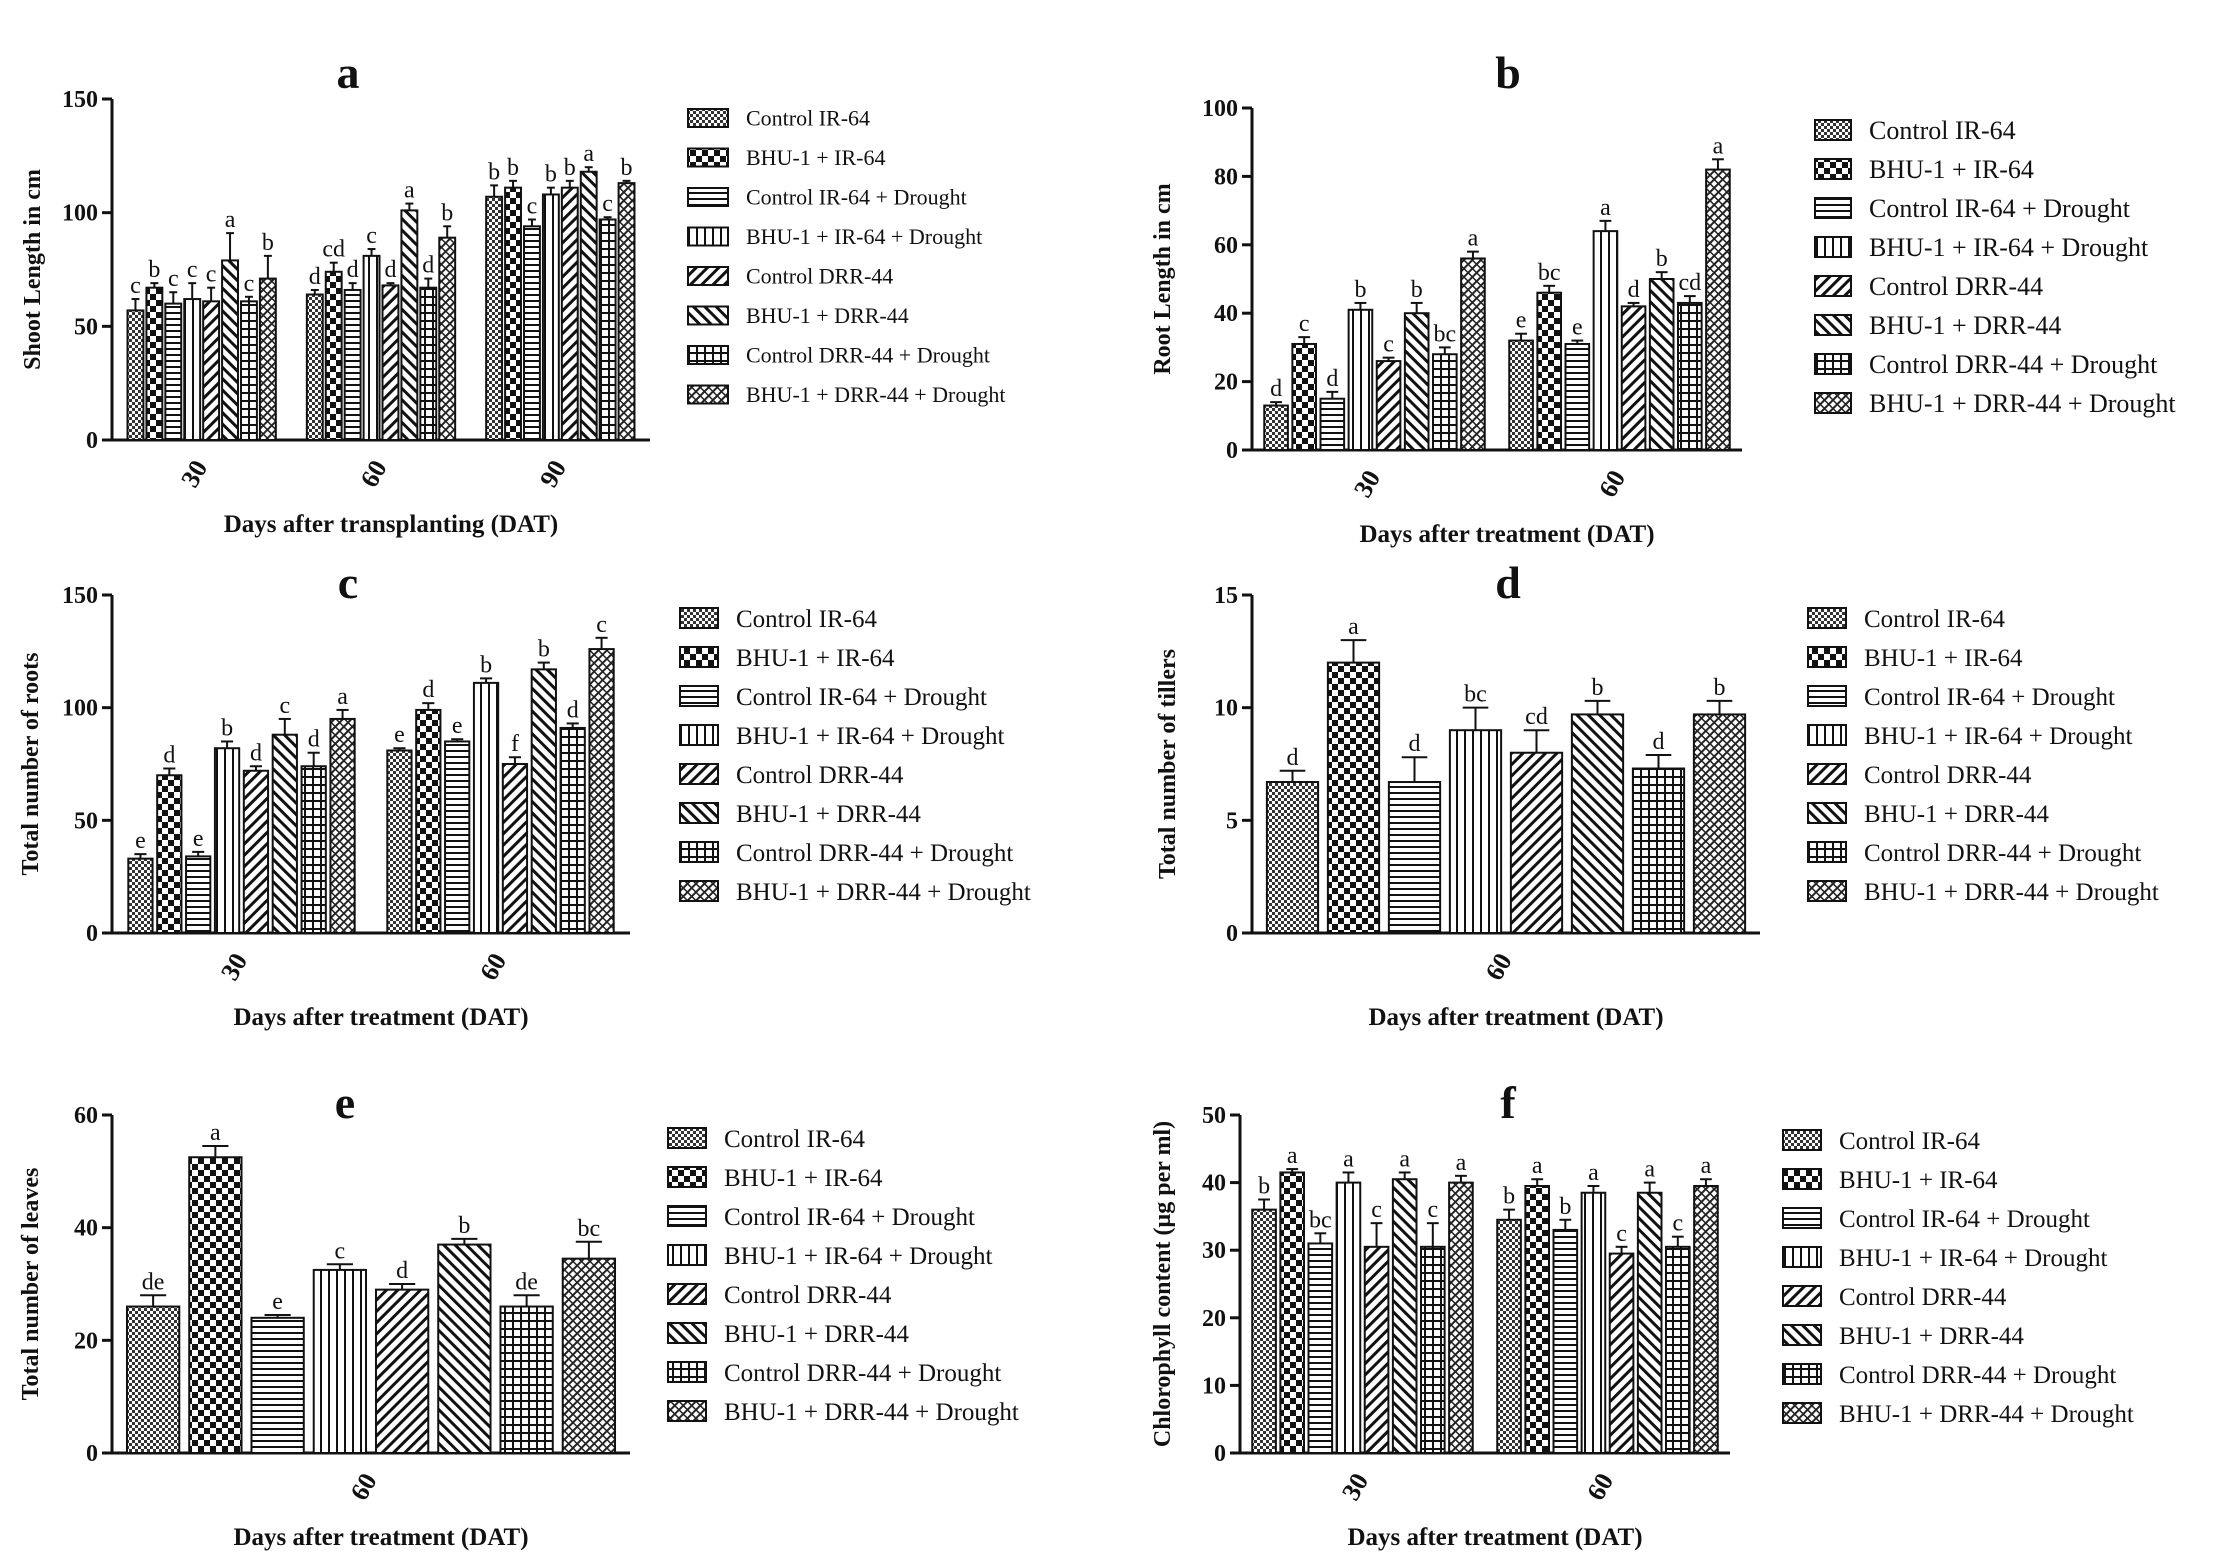  Describe the element at coordinates (86, 327) in the screenshot. I see `y-tick-label: 50` at that location.